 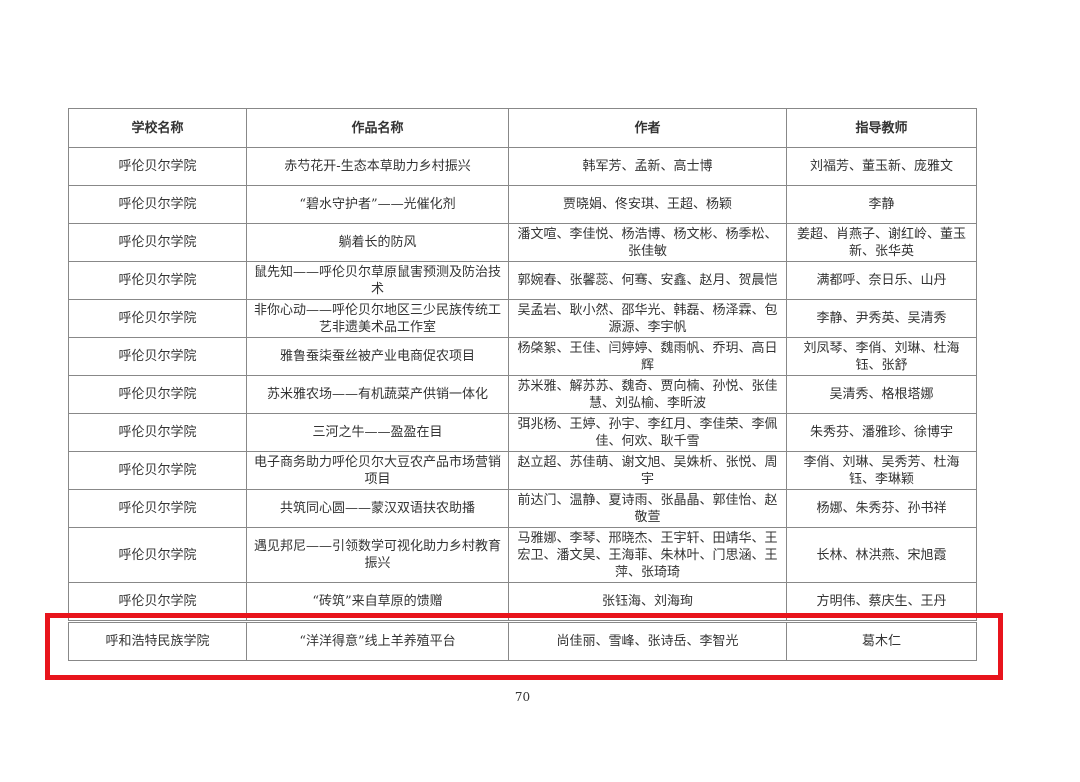 I want to click on cell-work: 电子商务助力呼伦贝尔大豆农产品市场营销项目, so click(x=377, y=470).